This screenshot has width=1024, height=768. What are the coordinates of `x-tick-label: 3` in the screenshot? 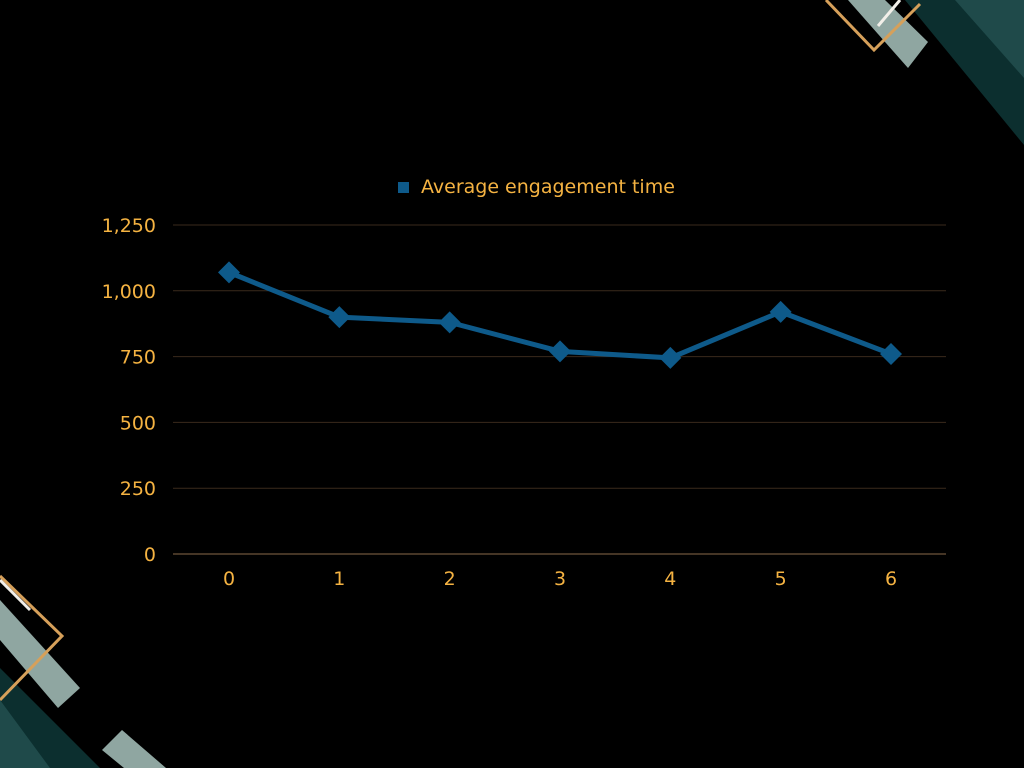 It's located at (560, 579).